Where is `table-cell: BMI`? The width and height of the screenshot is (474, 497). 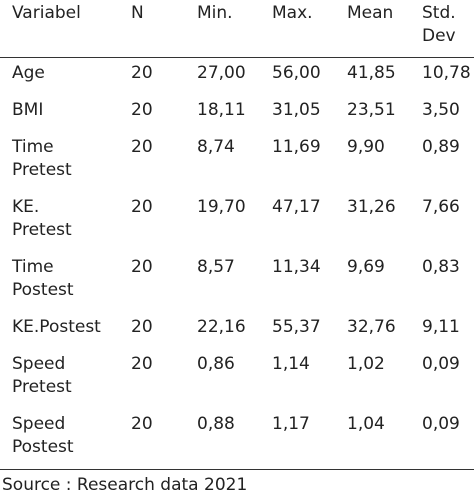
table-cell: BMI is located at coordinates (28, 110).